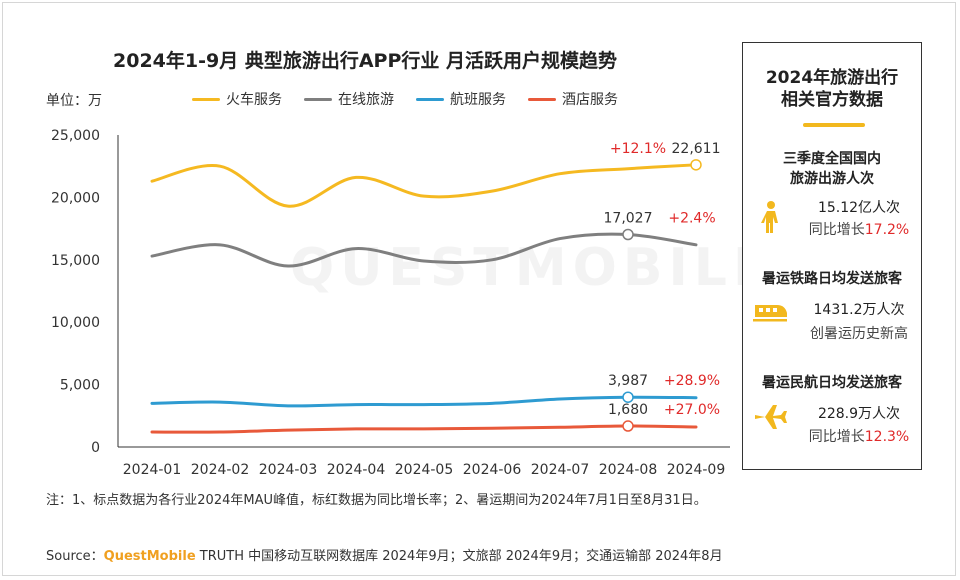 Image resolution: width=960 pixels, height=580 pixels. Describe the element at coordinates (834, 125) in the screenshot. I see `side-title-underline` at that location.